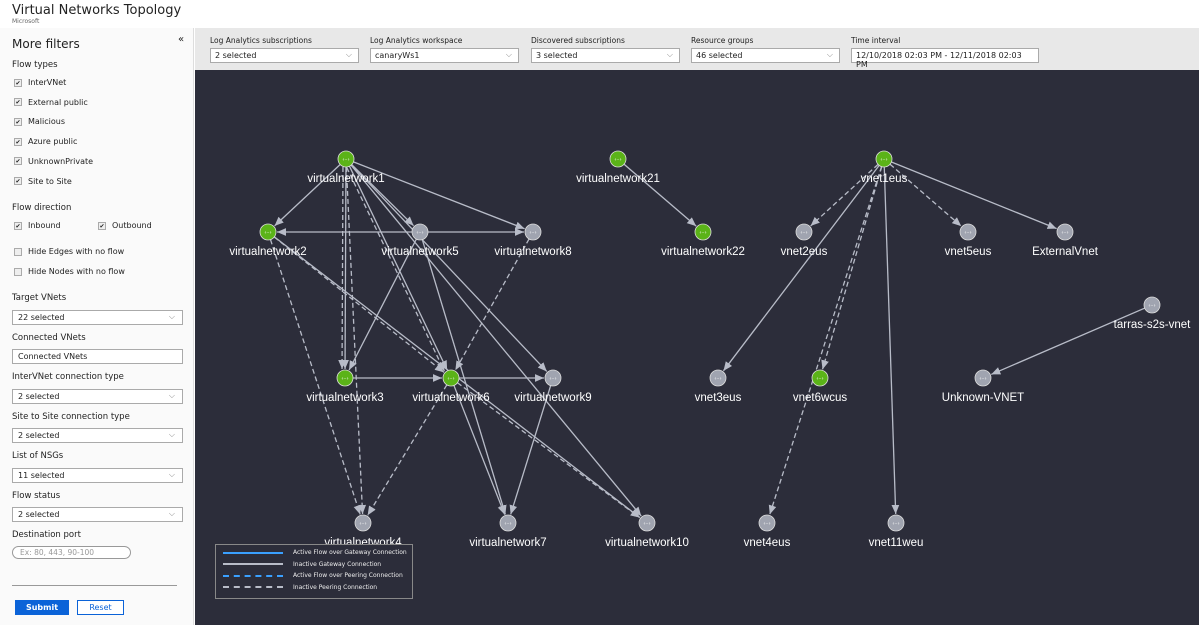  I want to click on edge-v1eus-ext, so click(974, 195).